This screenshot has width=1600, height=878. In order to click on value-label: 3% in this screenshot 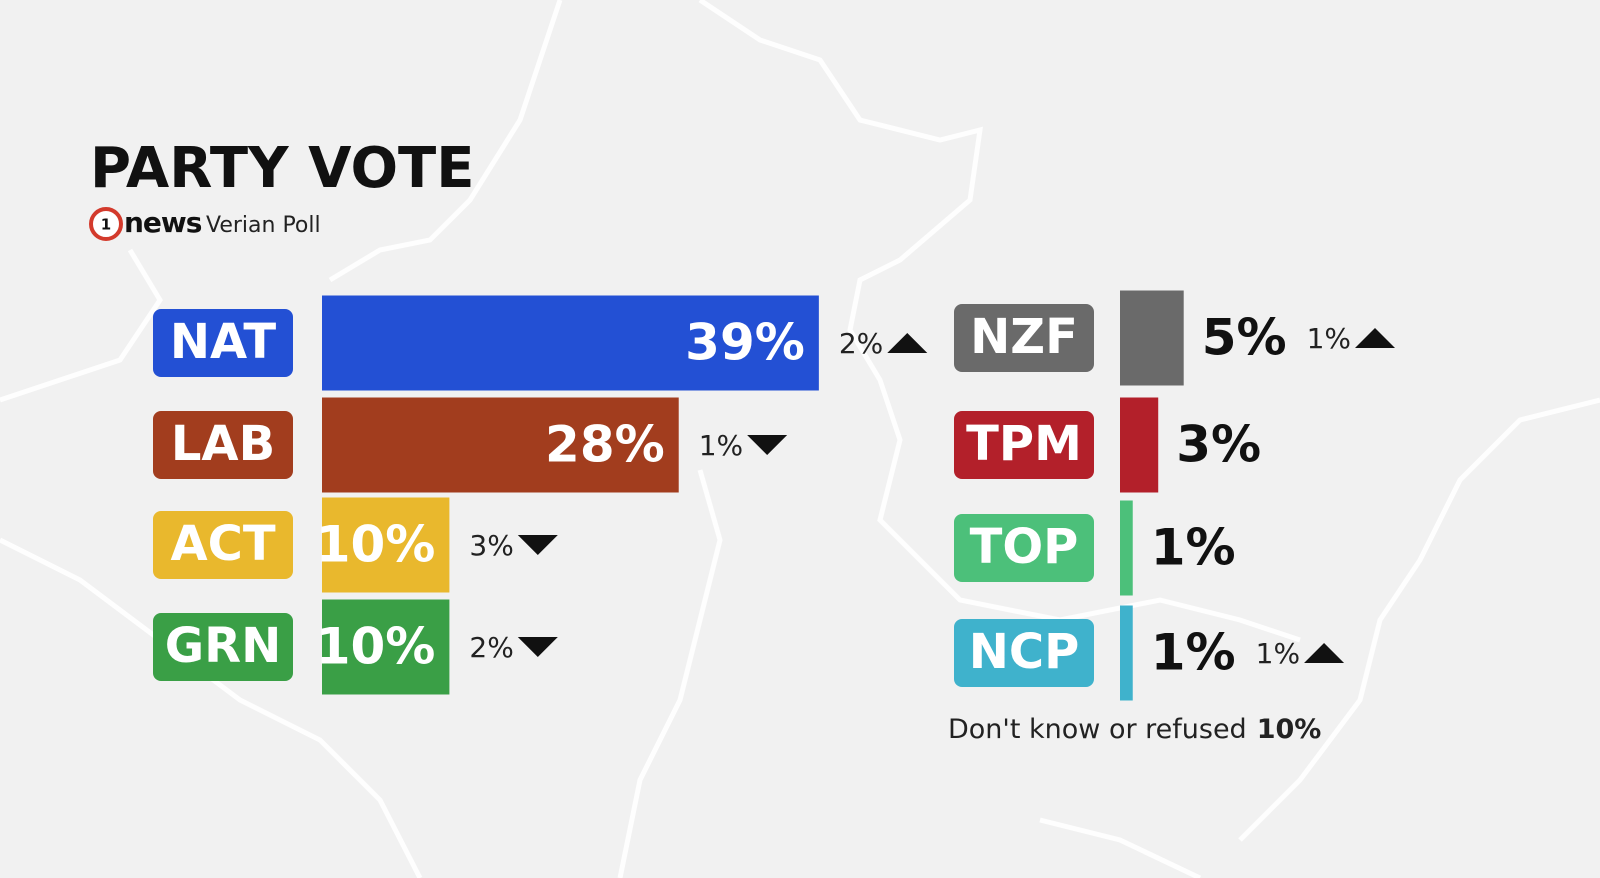, I will do `click(1218, 445)`.